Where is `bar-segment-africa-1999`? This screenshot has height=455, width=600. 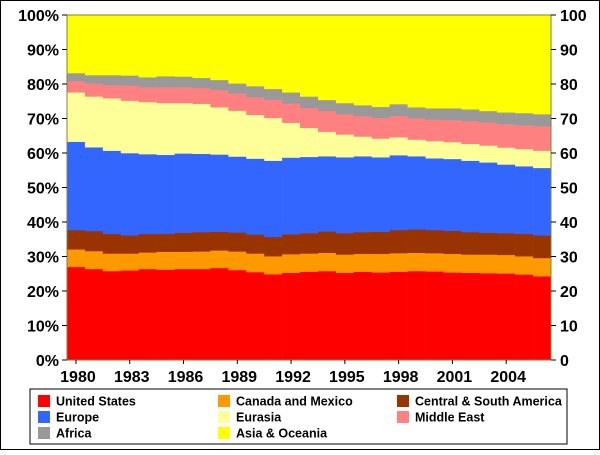
bar-segment-africa-1999 is located at coordinates (416, 113).